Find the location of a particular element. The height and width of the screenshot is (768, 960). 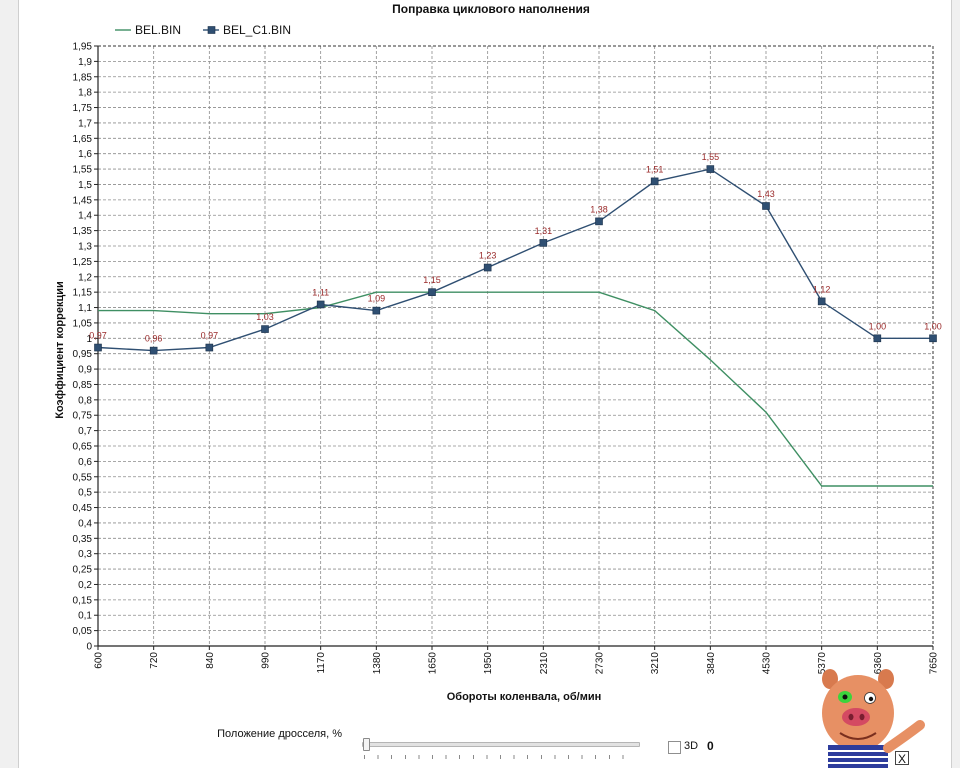

y-tick-label: 1,4 is located at coordinates (85, 216).